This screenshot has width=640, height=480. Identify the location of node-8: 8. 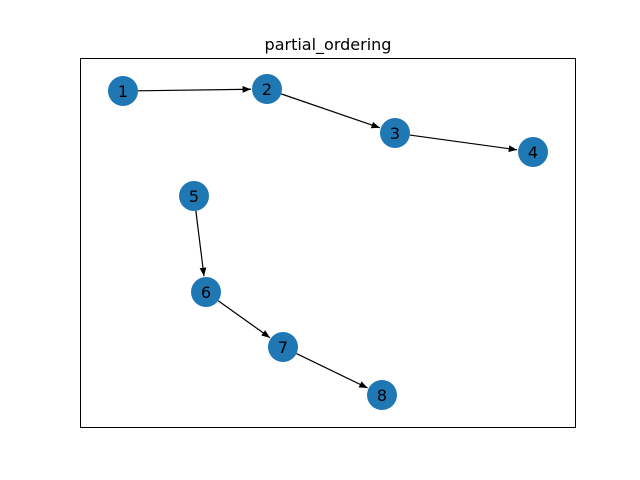
(382, 395).